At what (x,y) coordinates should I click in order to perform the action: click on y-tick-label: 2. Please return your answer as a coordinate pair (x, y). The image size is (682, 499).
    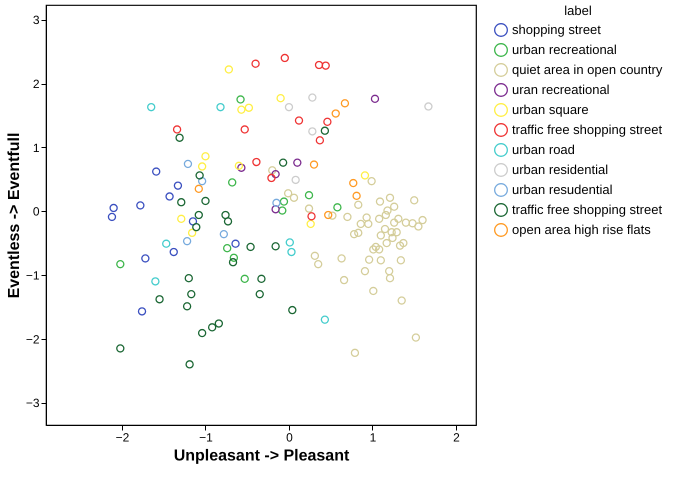
    Looking at the image, I should click on (36, 84).